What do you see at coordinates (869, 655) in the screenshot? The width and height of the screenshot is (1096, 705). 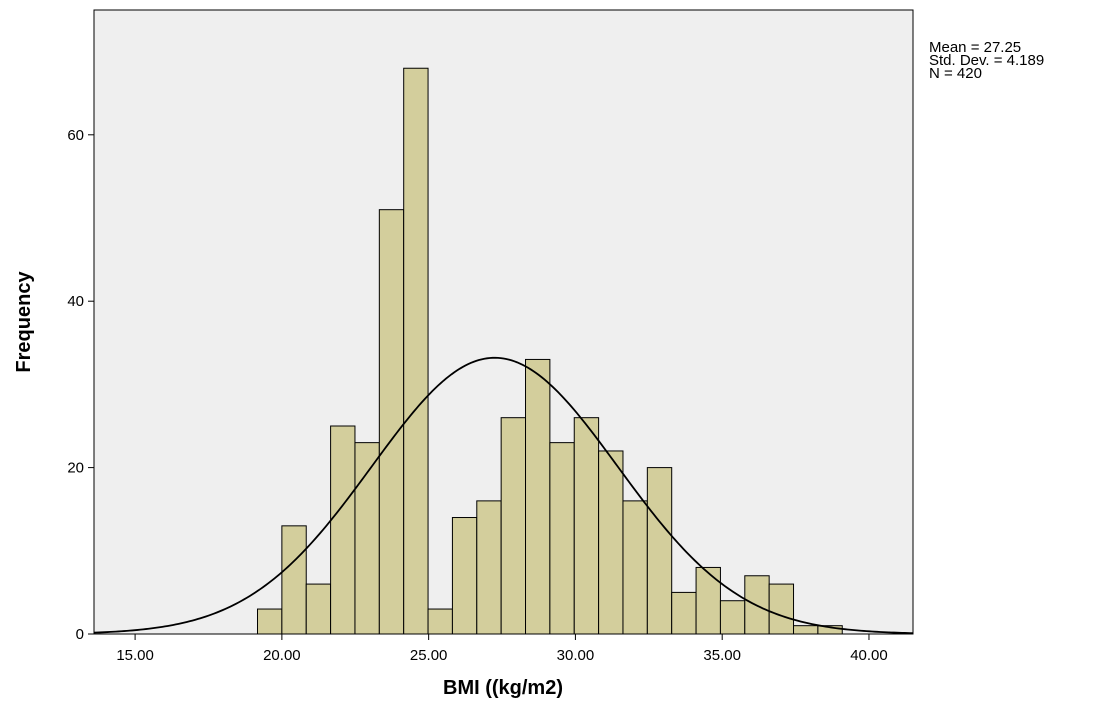 I see `x-tick-label: 40.00` at bounding box center [869, 655].